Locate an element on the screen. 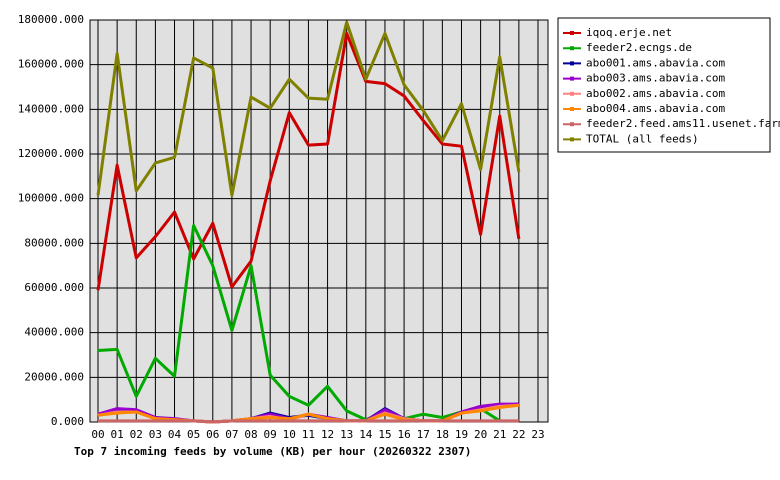 Image resolution: width=780 pixels, height=480 pixels. x-tick-label: 19 is located at coordinates (461, 434).